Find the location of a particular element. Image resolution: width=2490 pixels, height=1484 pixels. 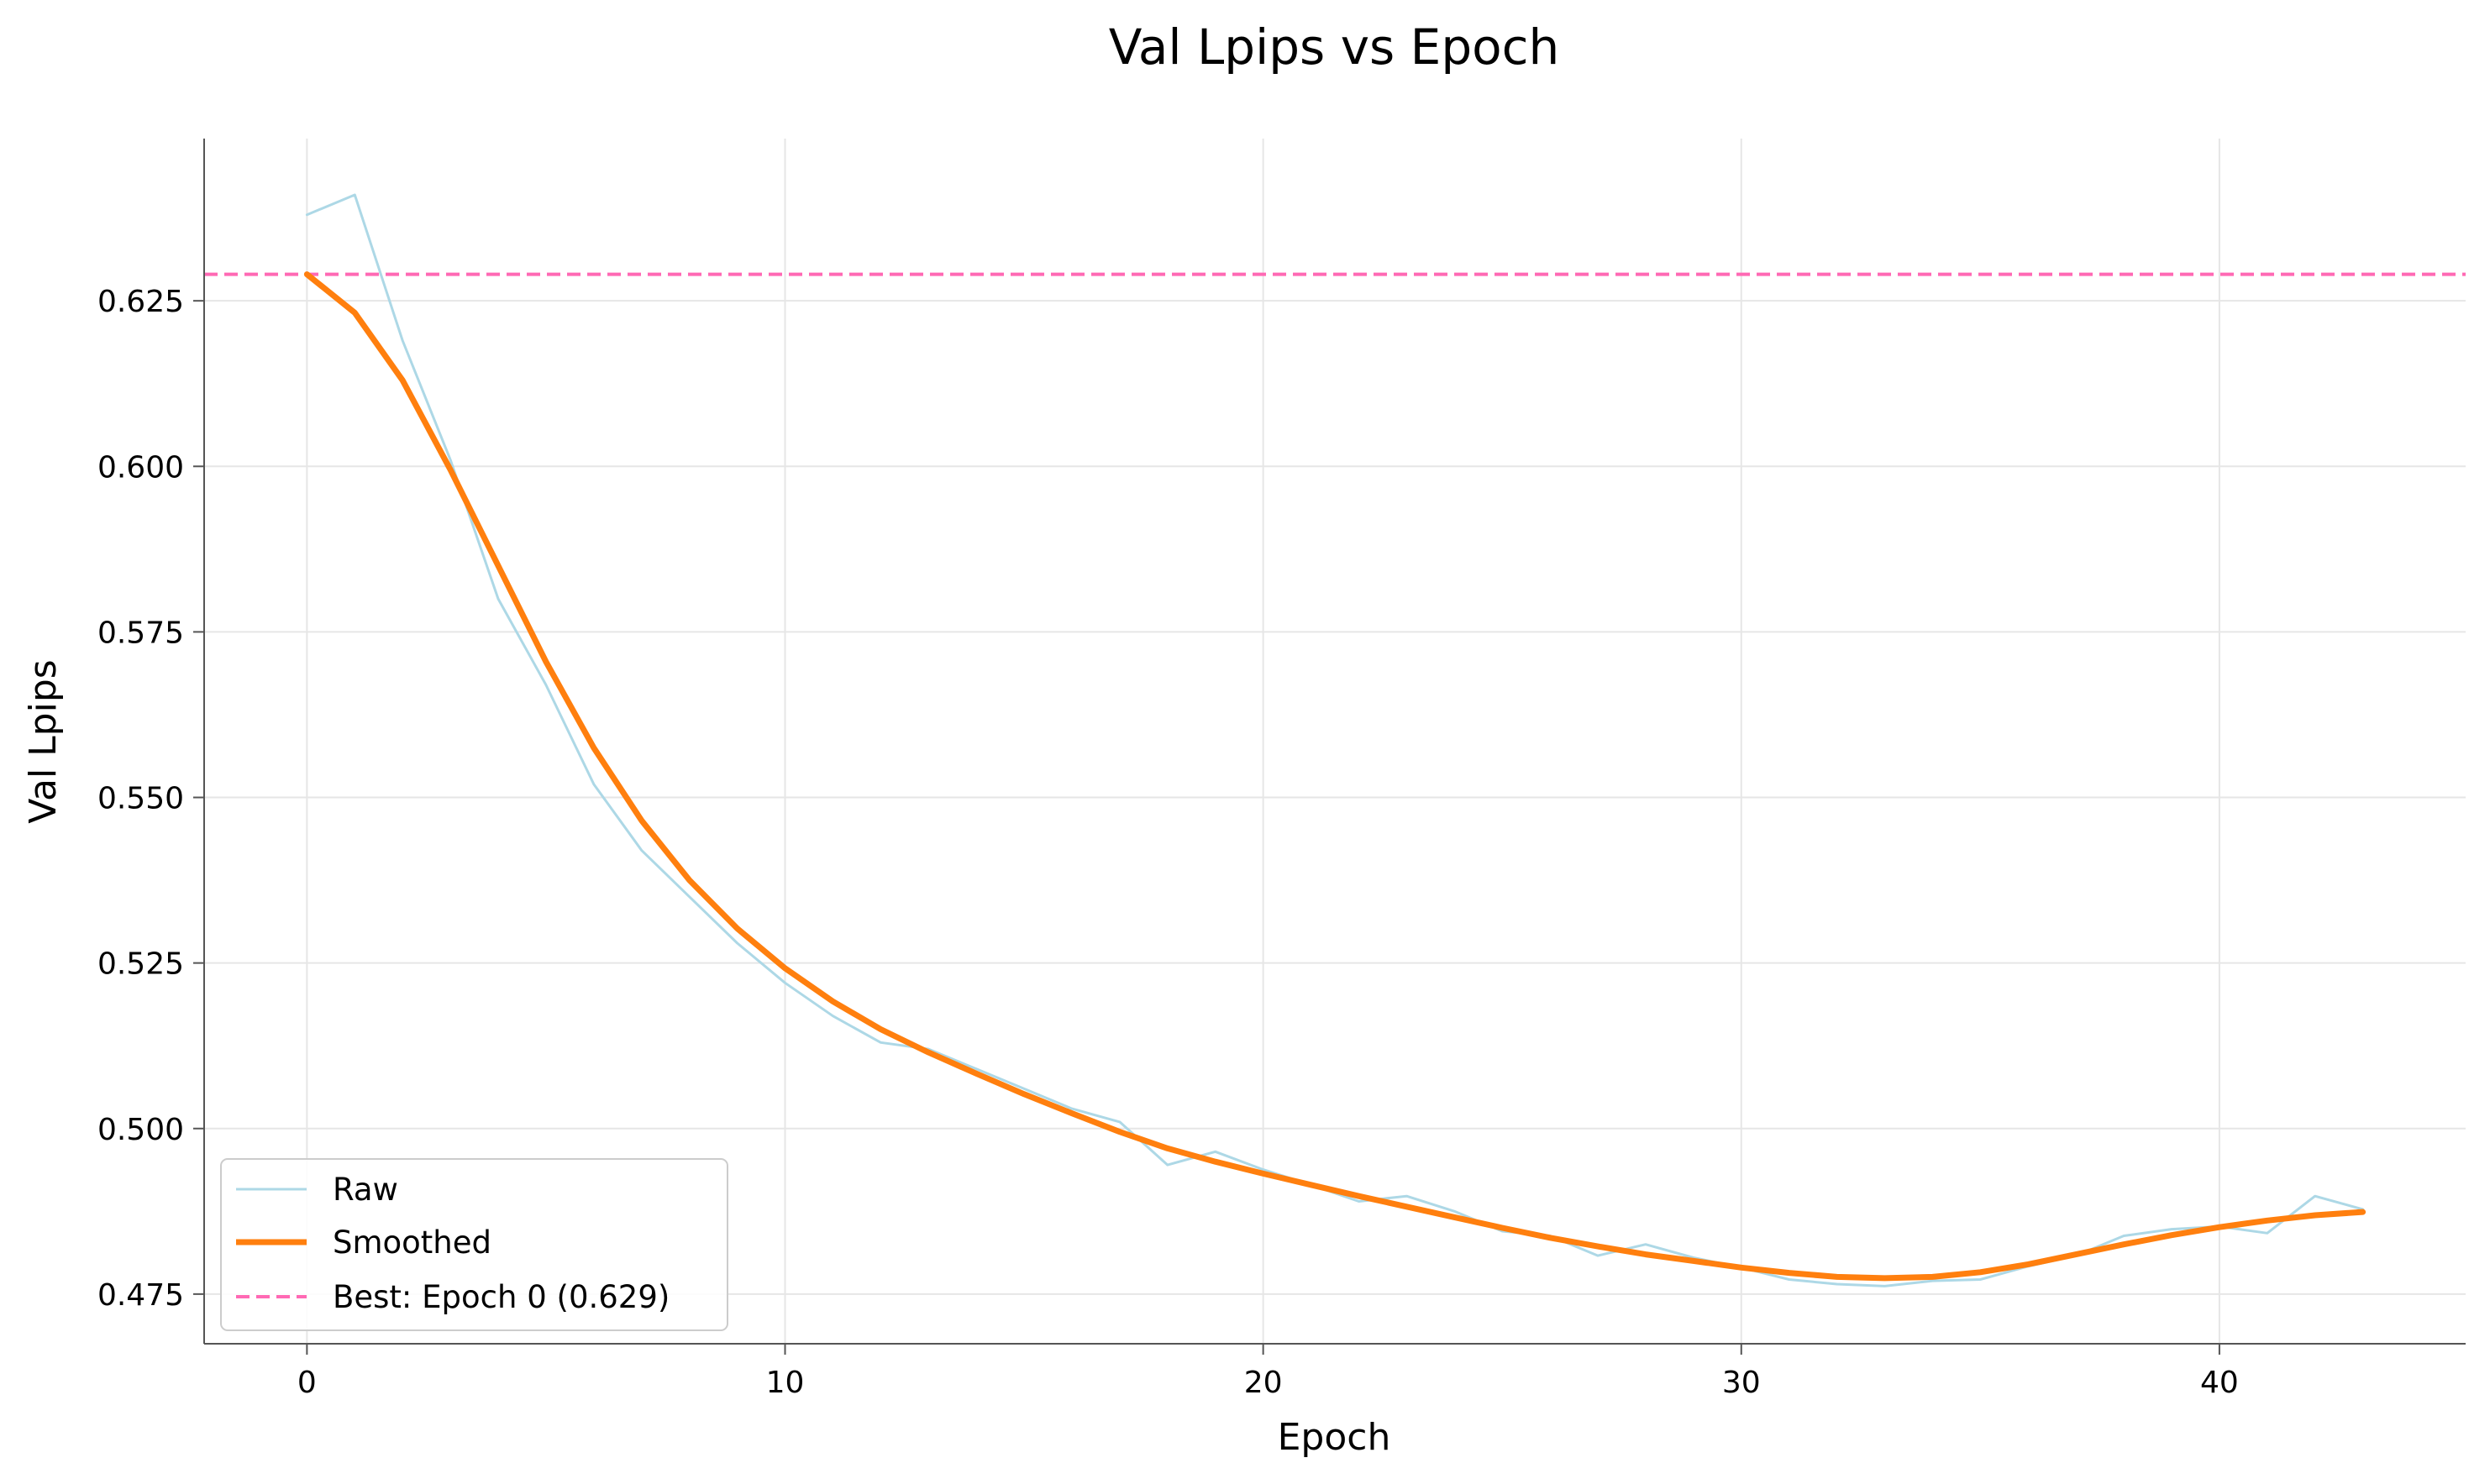

y-tick-label: 0.575 is located at coordinates (140, 633).